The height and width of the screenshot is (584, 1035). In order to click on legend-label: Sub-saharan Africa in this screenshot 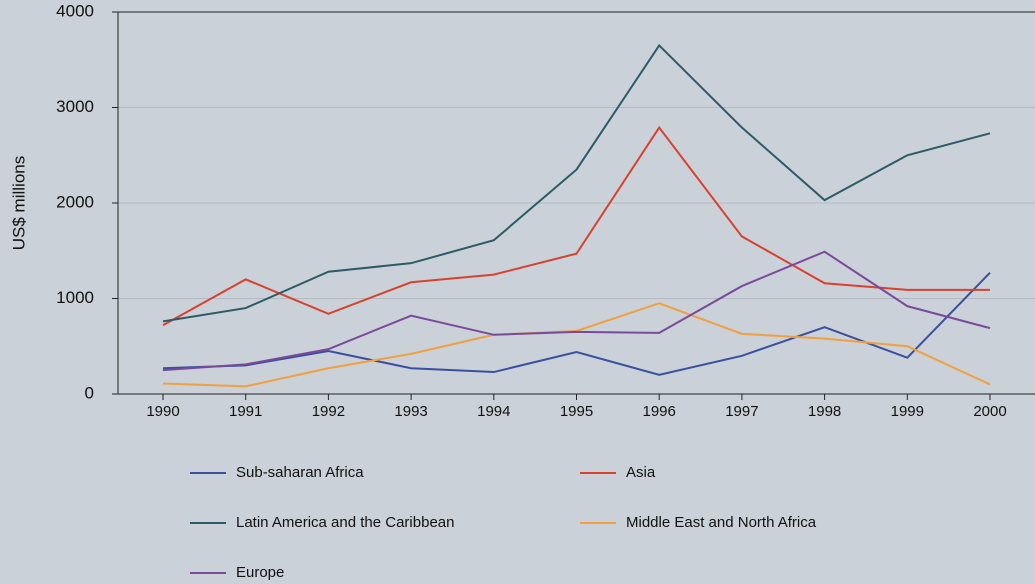, I will do `click(300, 472)`.